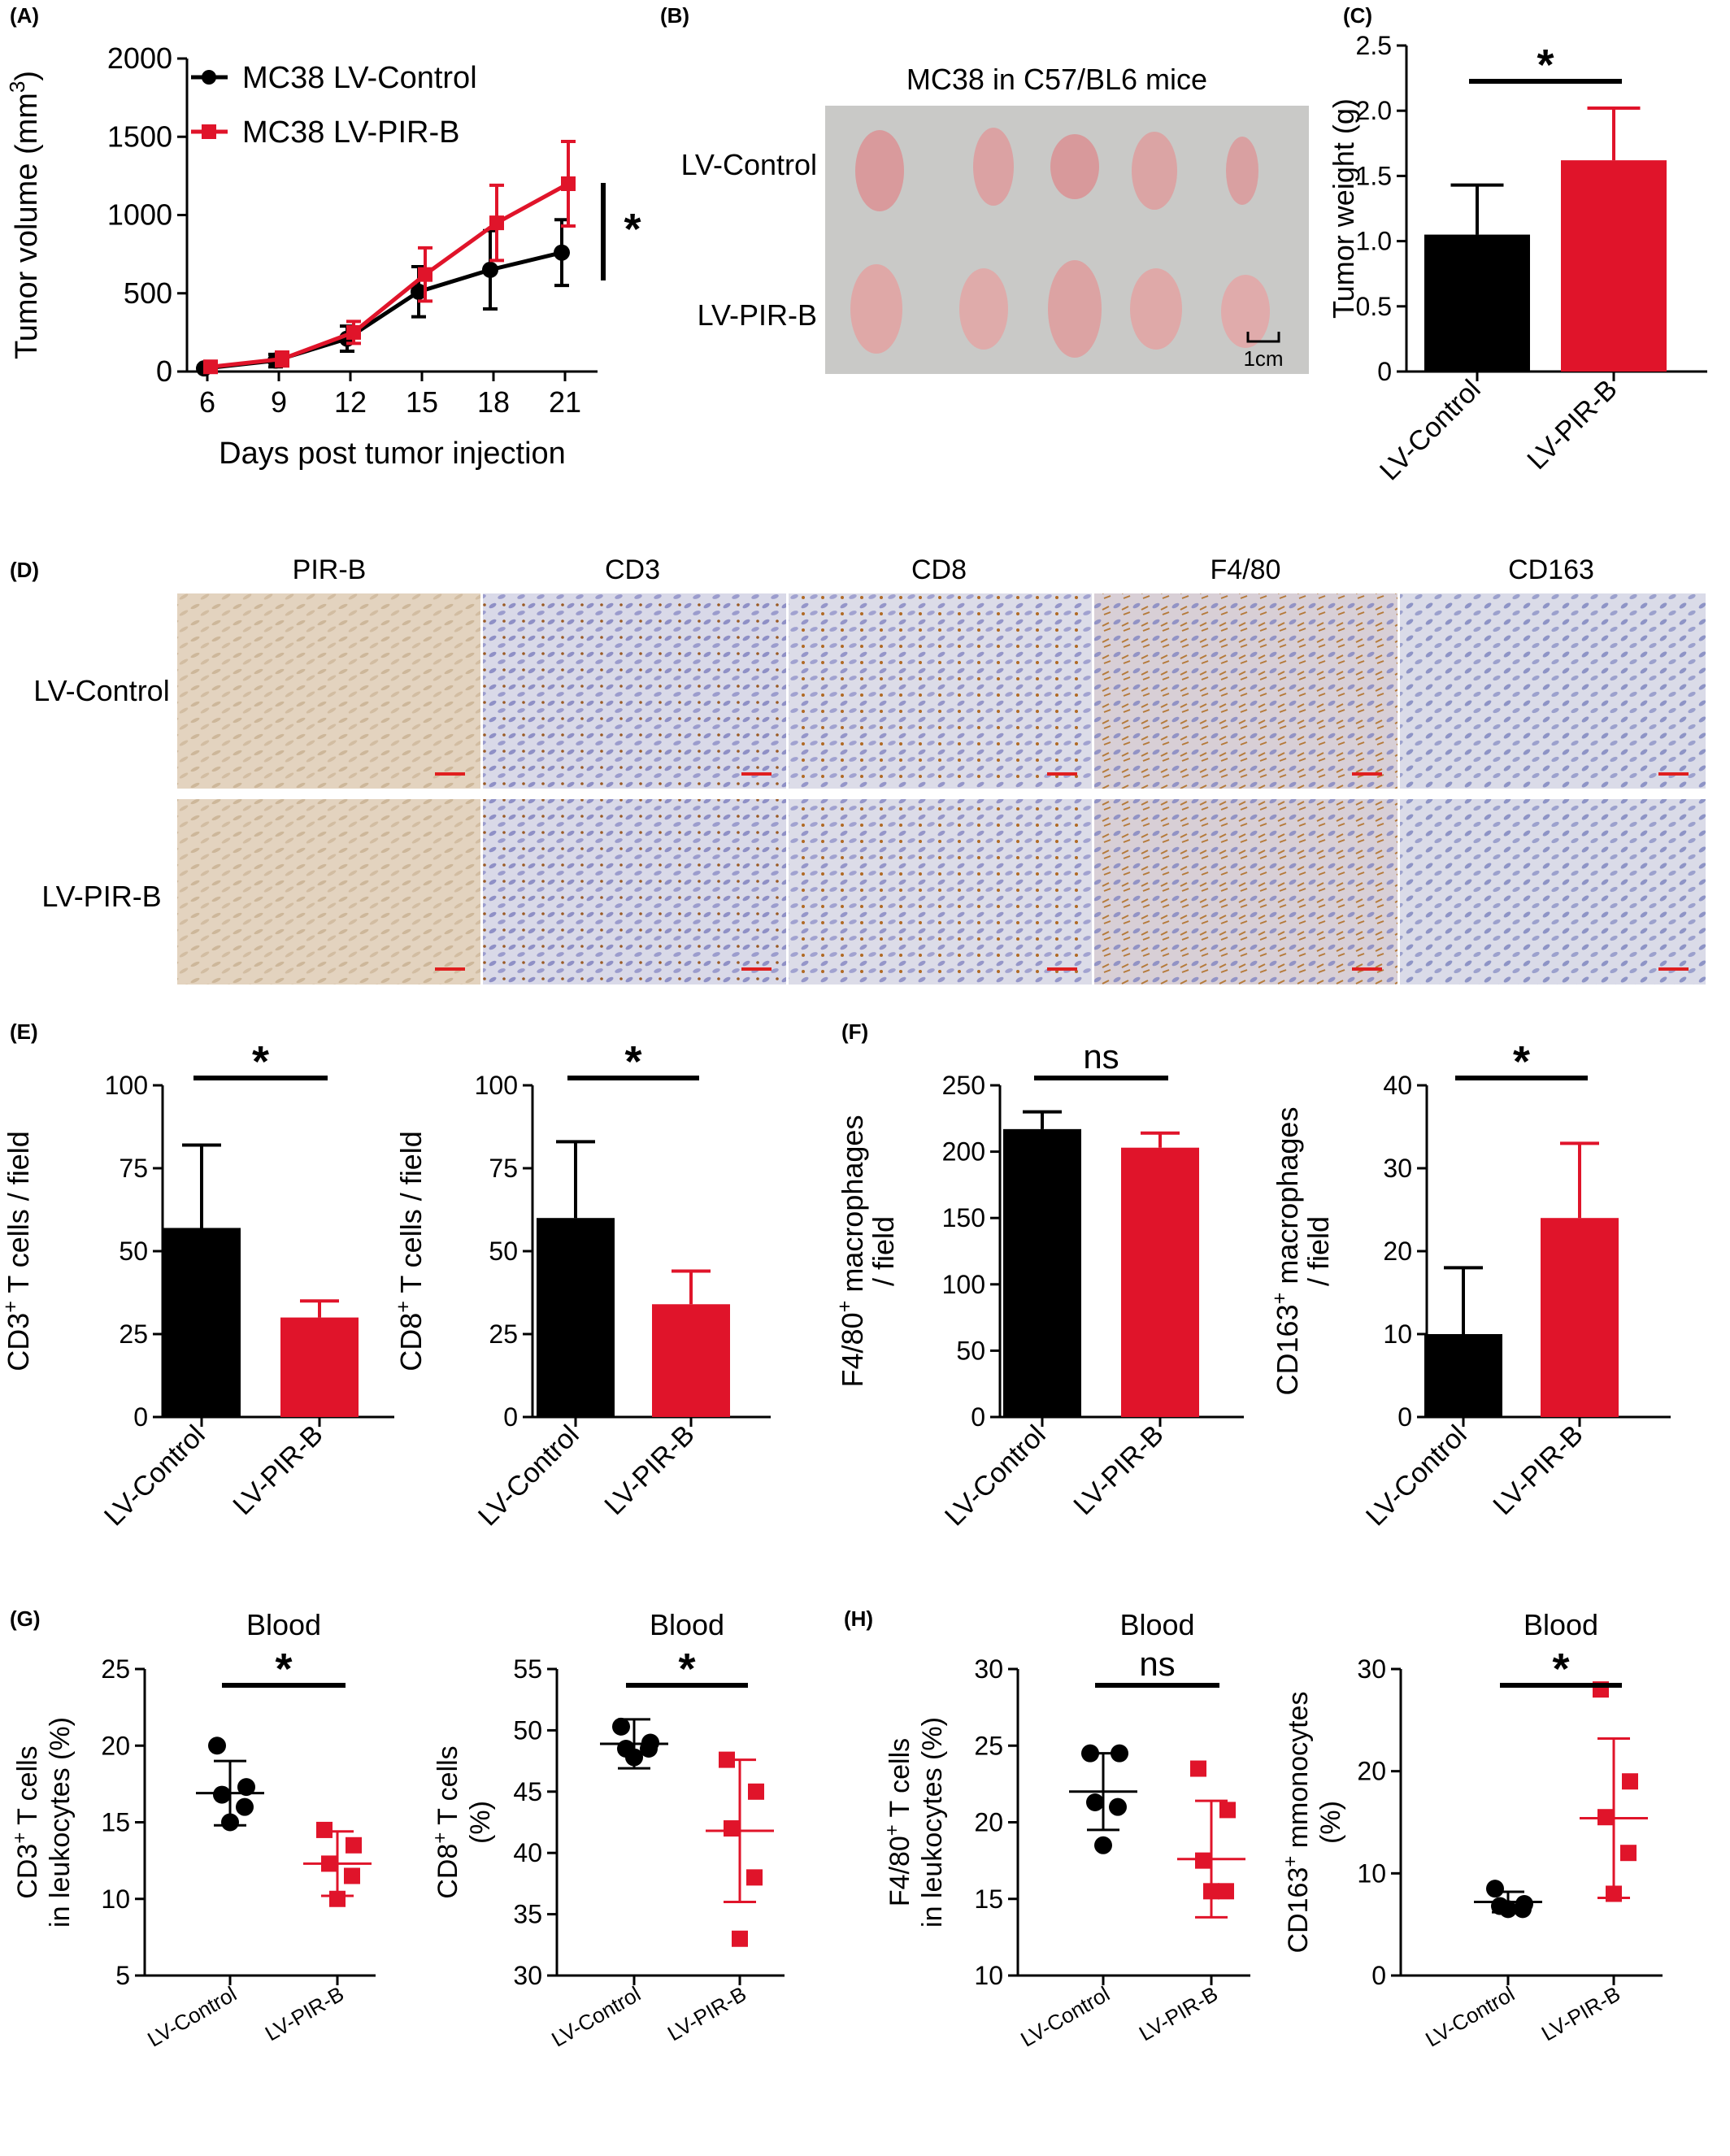 Image resolution: width=1730 pixels, height=2156 pixels. I want to click on scale-bracket, so click(1263, 337).